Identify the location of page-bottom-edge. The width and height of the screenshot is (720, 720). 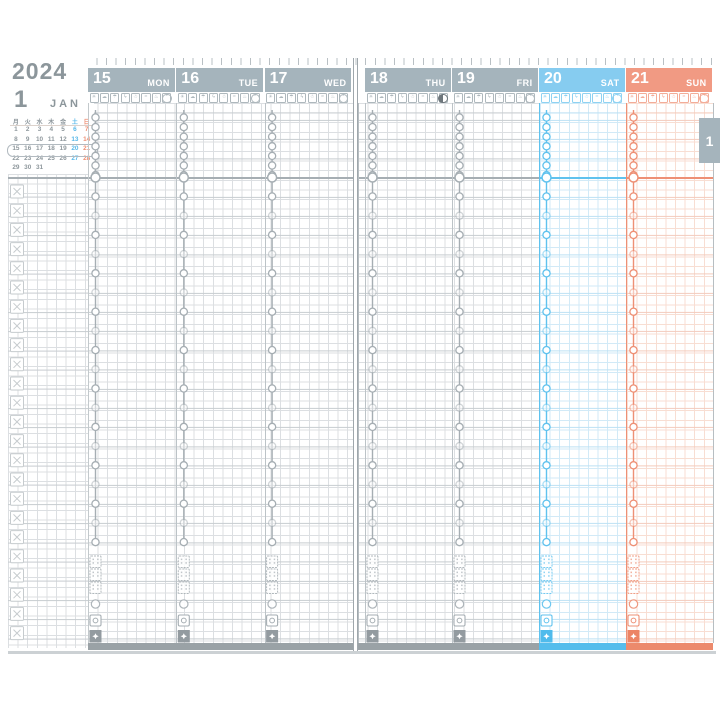
(362, 652).